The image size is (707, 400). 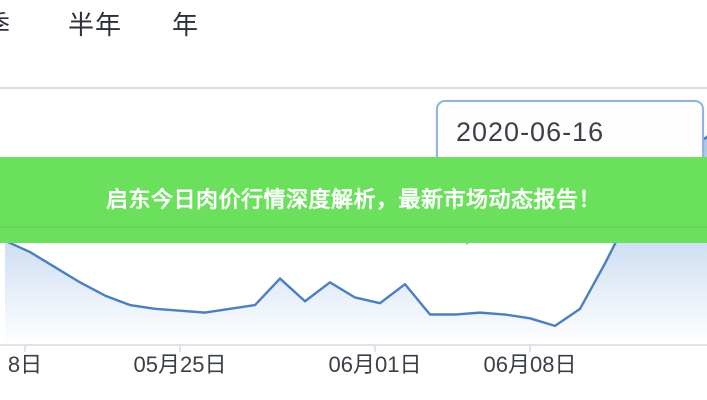 What do you see at coordinates (530, 132) in the screenshot?
I see `tooltip-date: 2020-06-16` at bounding box center [530, 132].